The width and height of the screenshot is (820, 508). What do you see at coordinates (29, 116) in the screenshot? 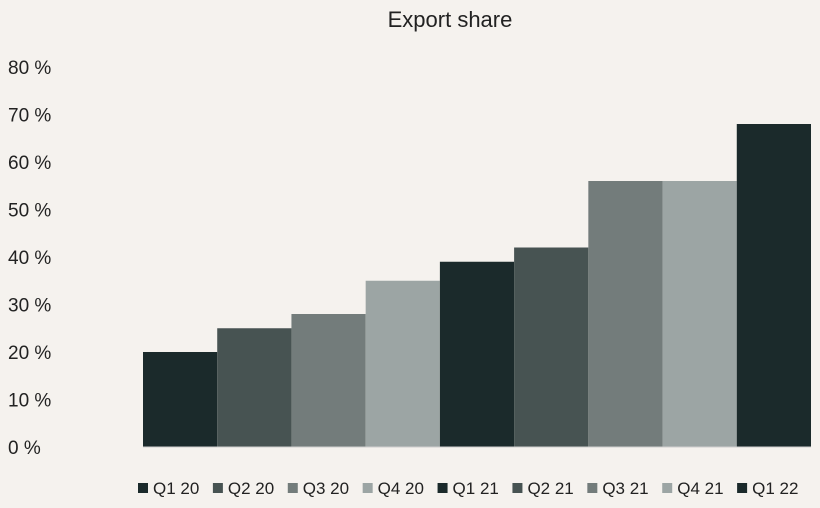
I see `y-tick-label: 70 %` at bounding box center [29, 116].